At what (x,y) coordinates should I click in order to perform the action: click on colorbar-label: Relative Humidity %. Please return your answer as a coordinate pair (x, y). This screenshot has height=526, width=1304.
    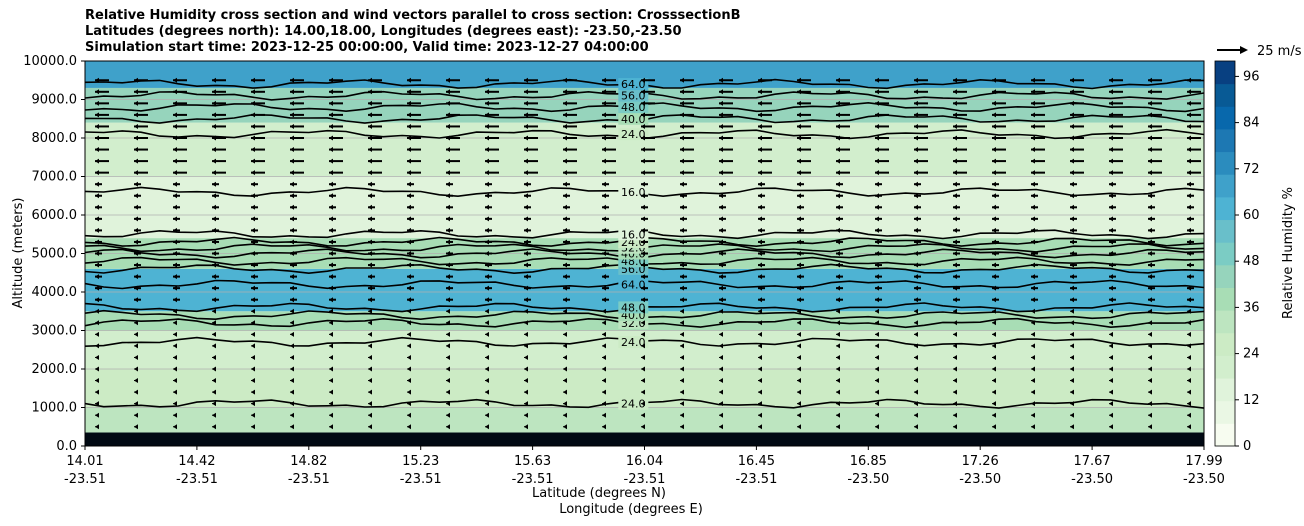
    Looking at the image, I should click on (1288, 253).